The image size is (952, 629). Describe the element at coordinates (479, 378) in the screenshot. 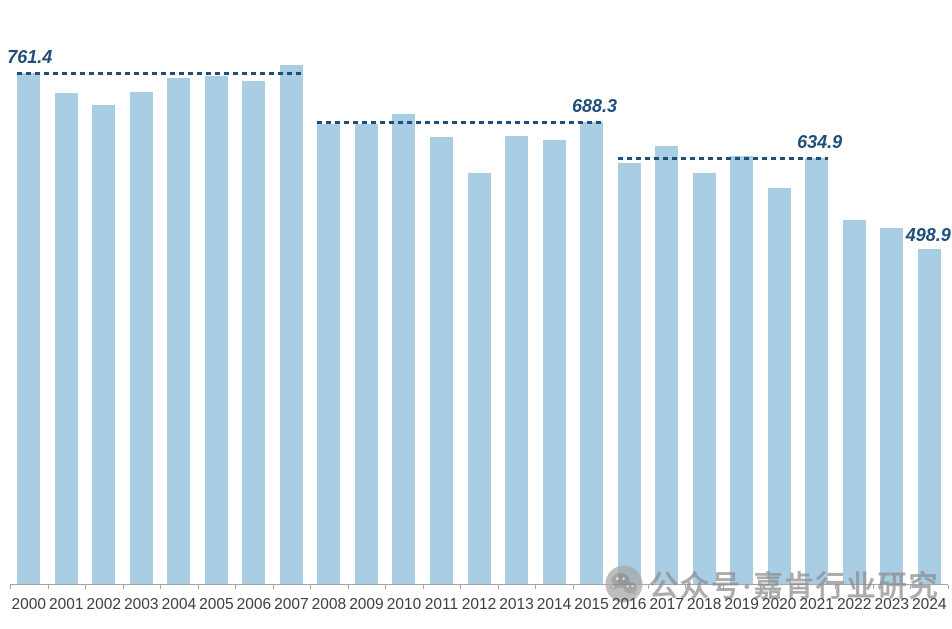

I see `bar-2012` at that location.